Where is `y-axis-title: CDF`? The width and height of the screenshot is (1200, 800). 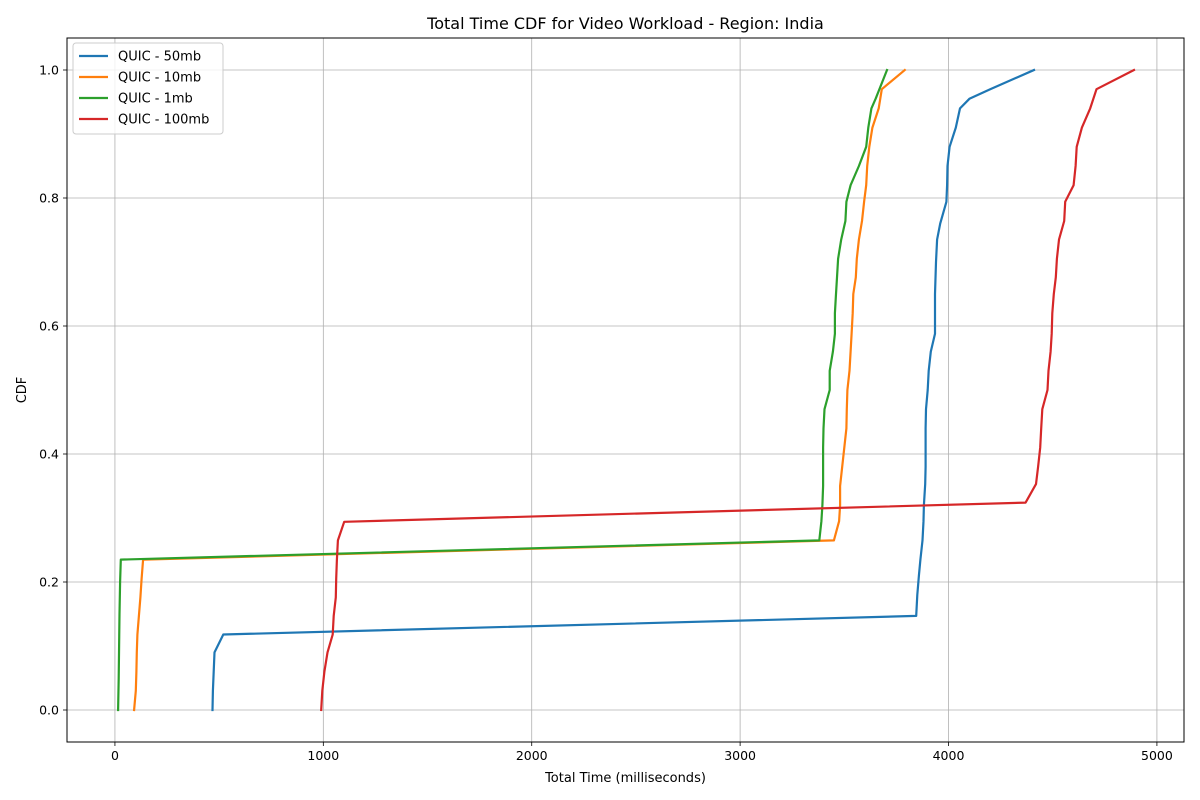 y-axis-title: CDF is located at coordinates (22, 390).